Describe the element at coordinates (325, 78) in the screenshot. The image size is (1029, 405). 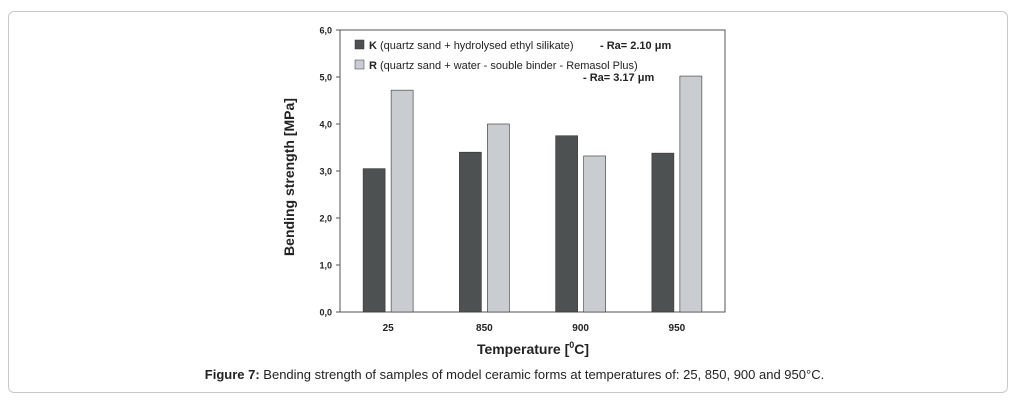
I see `y-tick-label: 5,0` at that location.